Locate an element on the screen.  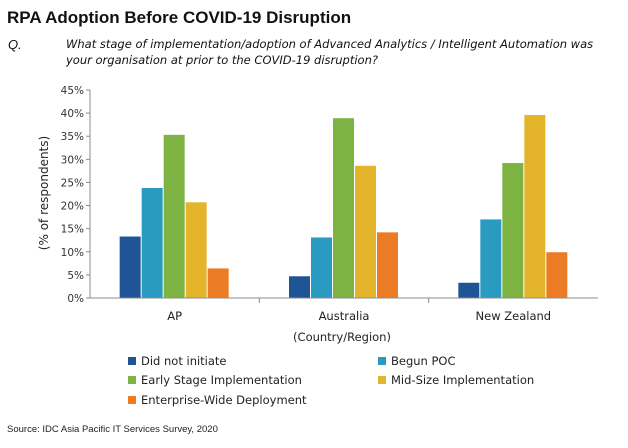
y-tick-label: 15% is located at coordinates (72, 230).